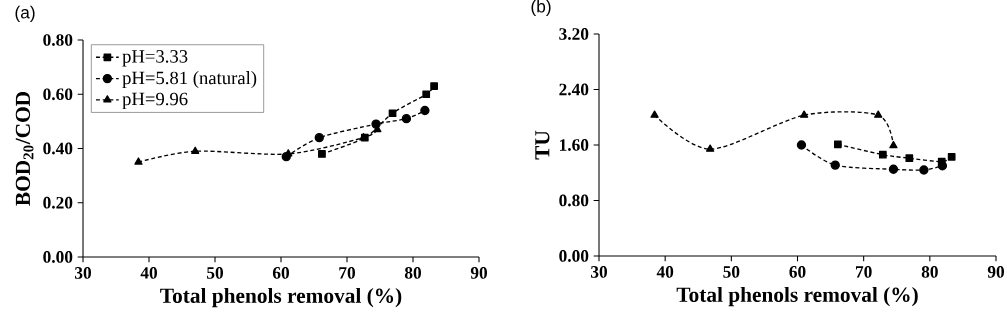 This screenshot has width=1007, height=330. What do you see at coordinates (542, 145) in the screenshot?
I see `y-axis-title: TU` at bounding box center [542, 145].